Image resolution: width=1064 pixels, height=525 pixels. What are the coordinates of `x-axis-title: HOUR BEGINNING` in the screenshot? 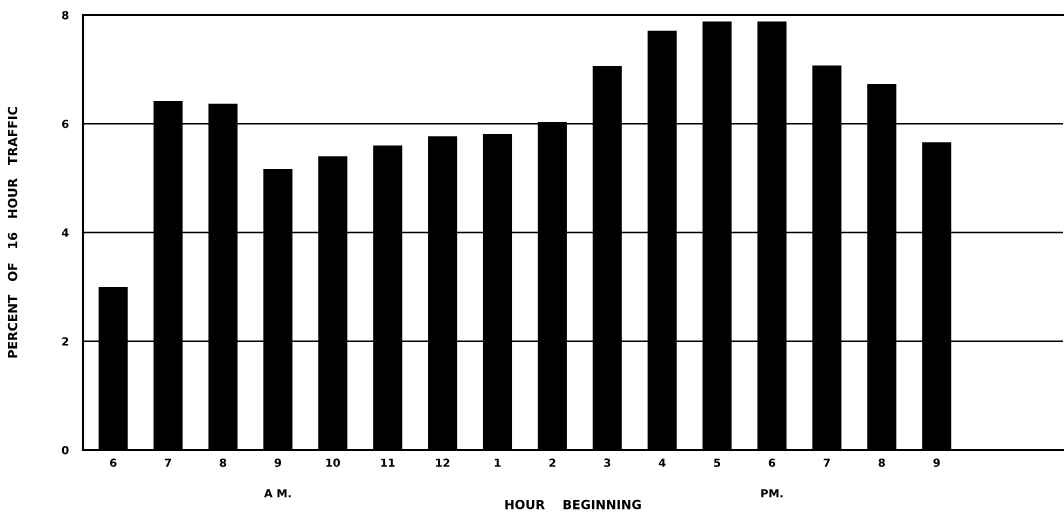 It's located at (573, 504).